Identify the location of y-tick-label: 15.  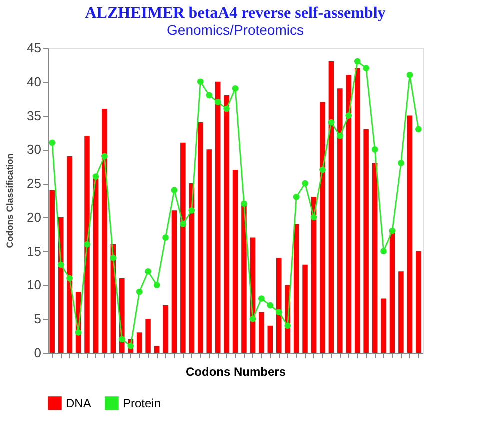
(34, 251).